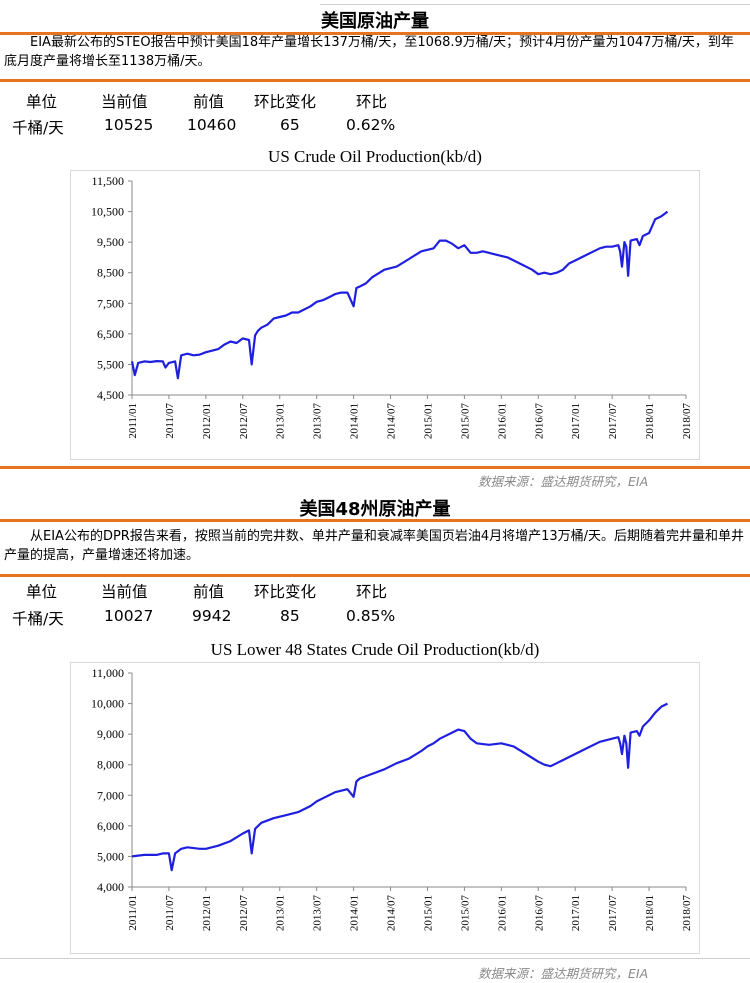  Describe the element at coordinates (290, 125) in the screenshot. I see `stat-value-change: 65` at that location.